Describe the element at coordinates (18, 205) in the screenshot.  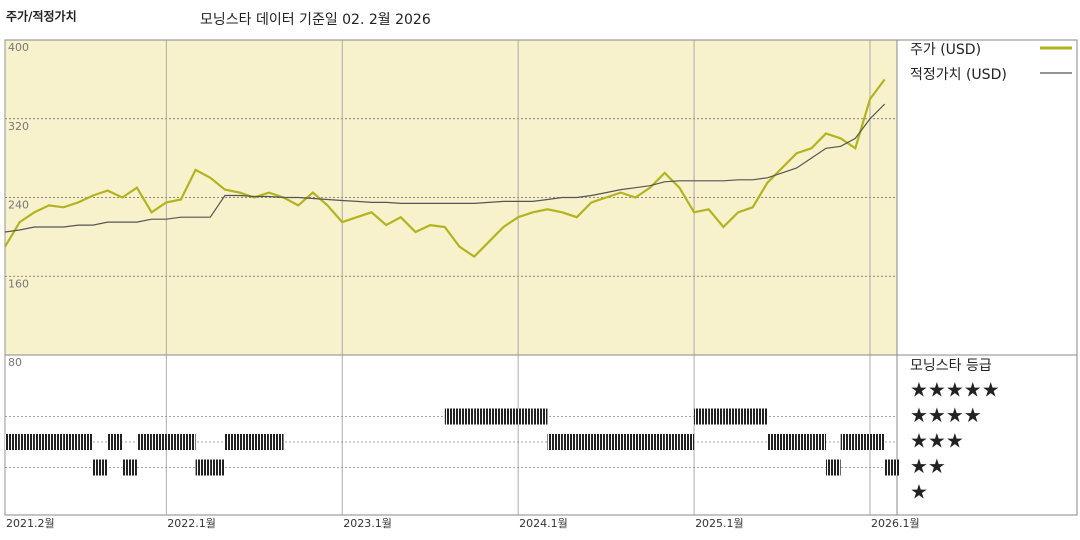
I see `y-tick-label: 240` at that location.